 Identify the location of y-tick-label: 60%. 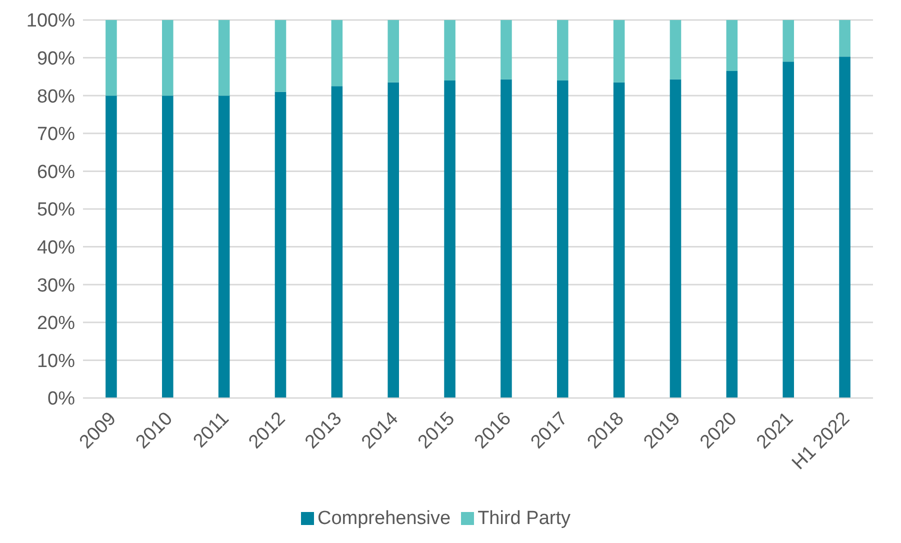
(56, 172).